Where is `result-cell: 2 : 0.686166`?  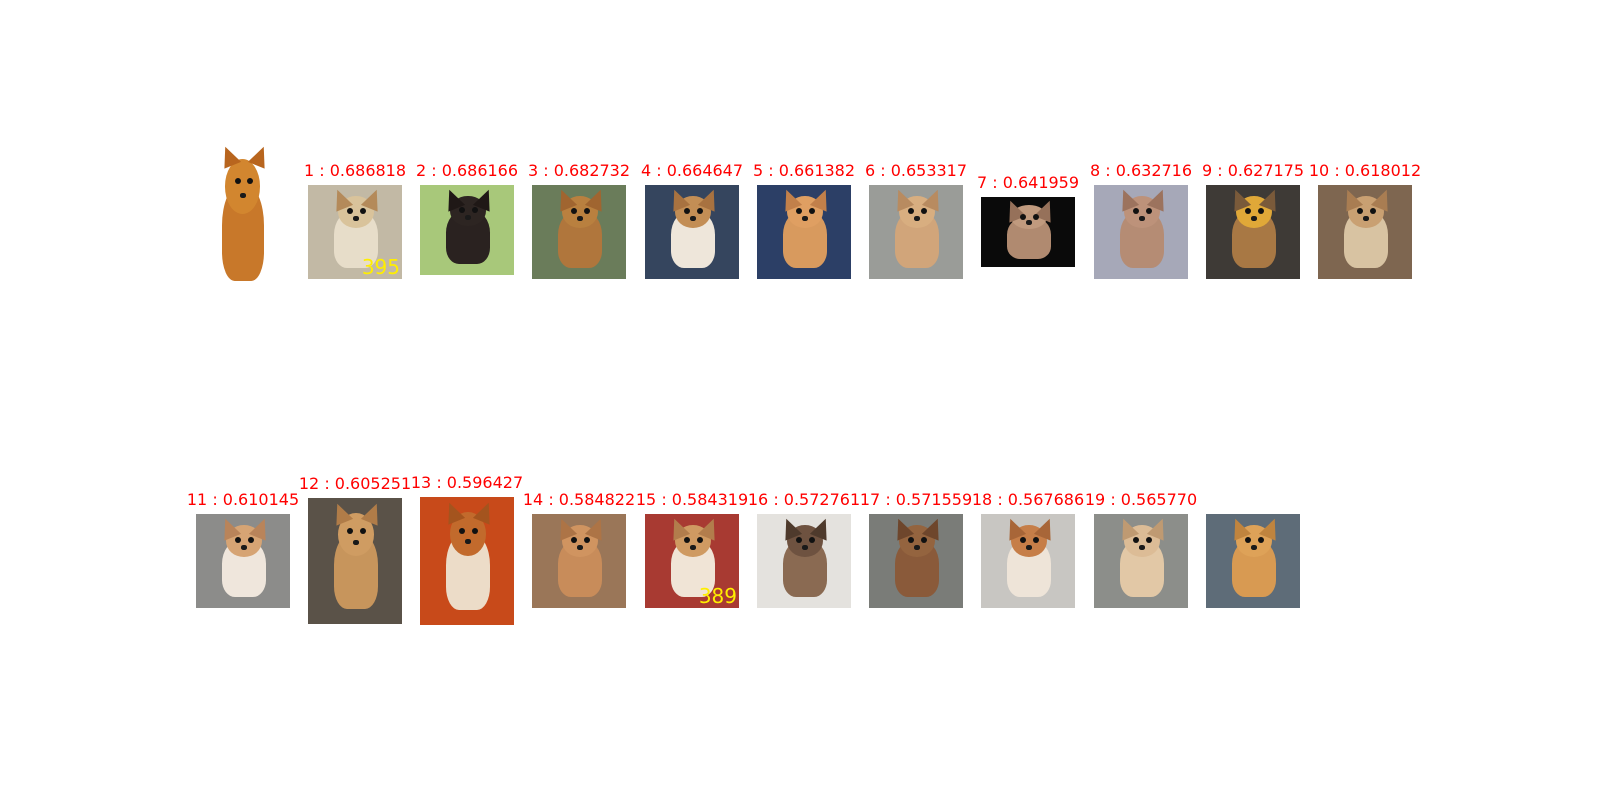 result-cell: 2 : 0.686166 is located at coordinates (467, 218).